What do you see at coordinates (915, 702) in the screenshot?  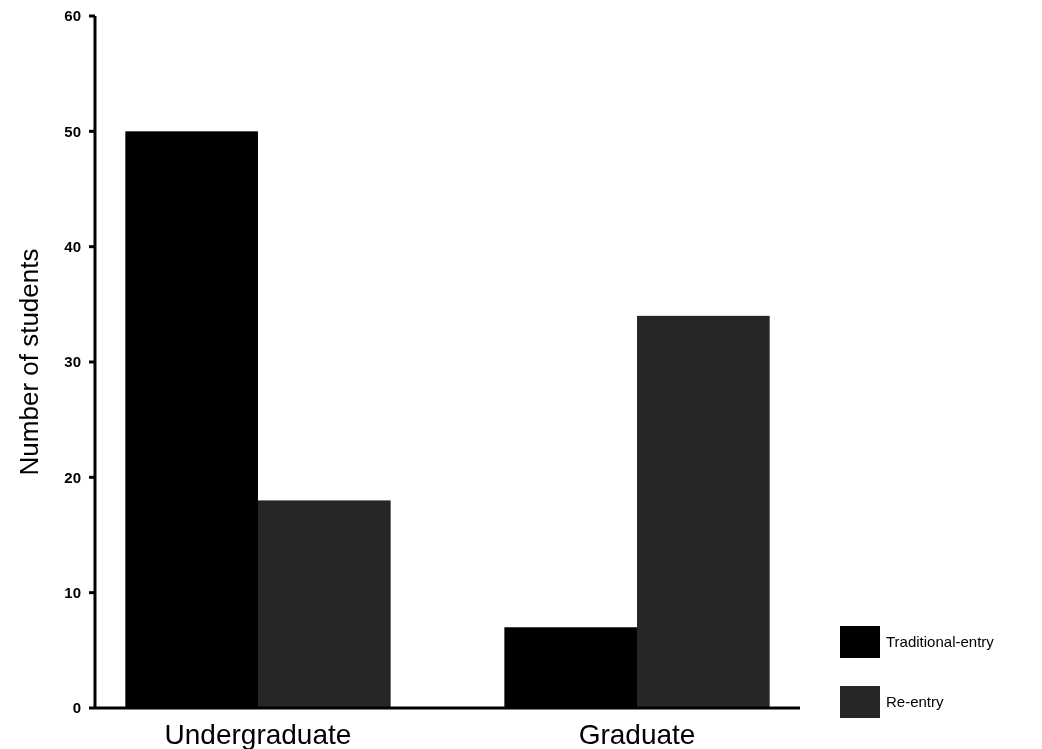 I see `legend-label: Re-entry` at bounding box center [915, 702].